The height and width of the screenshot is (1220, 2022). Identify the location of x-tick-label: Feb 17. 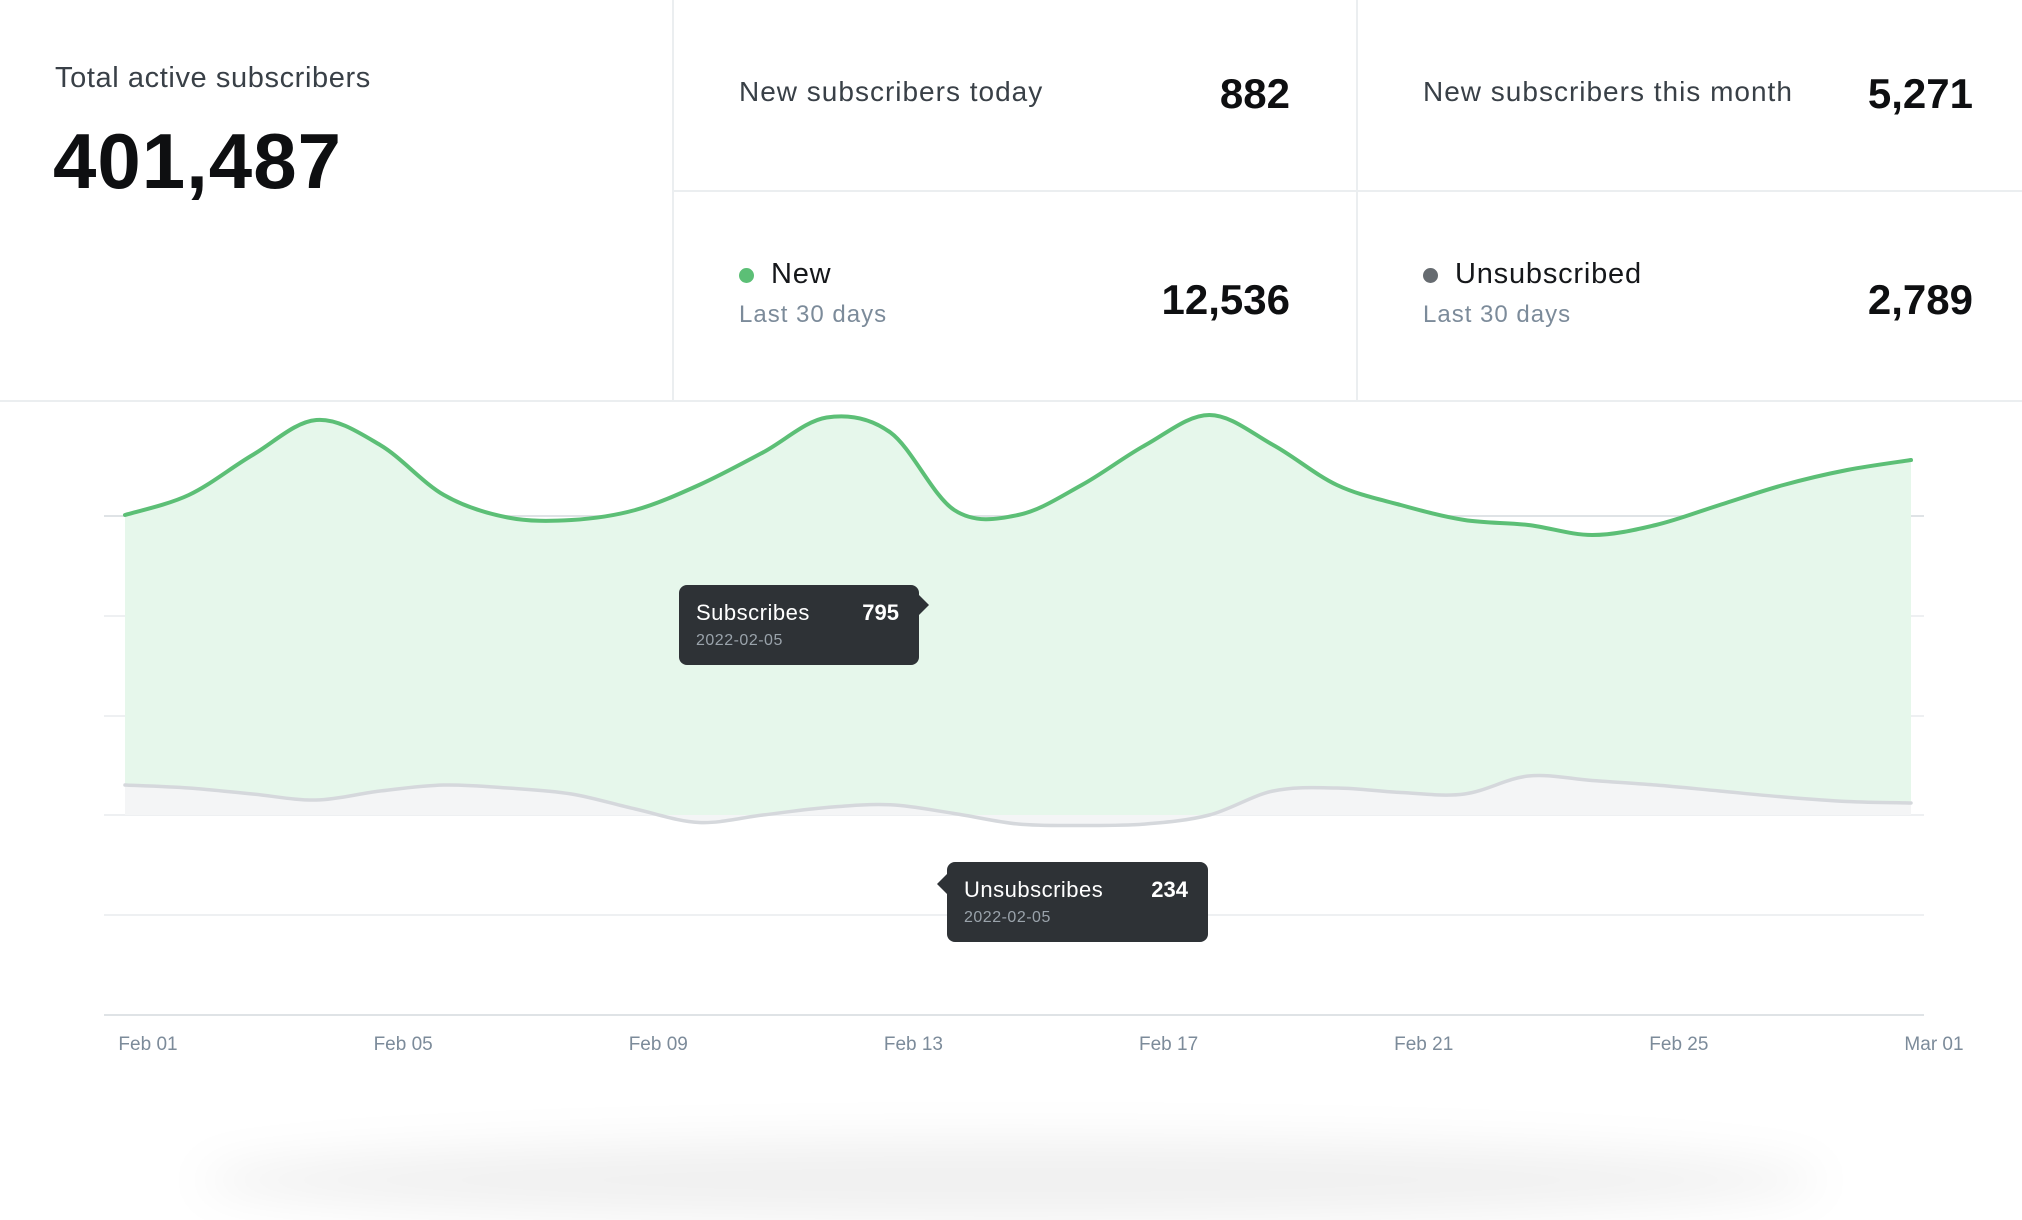
(1168, 1044).